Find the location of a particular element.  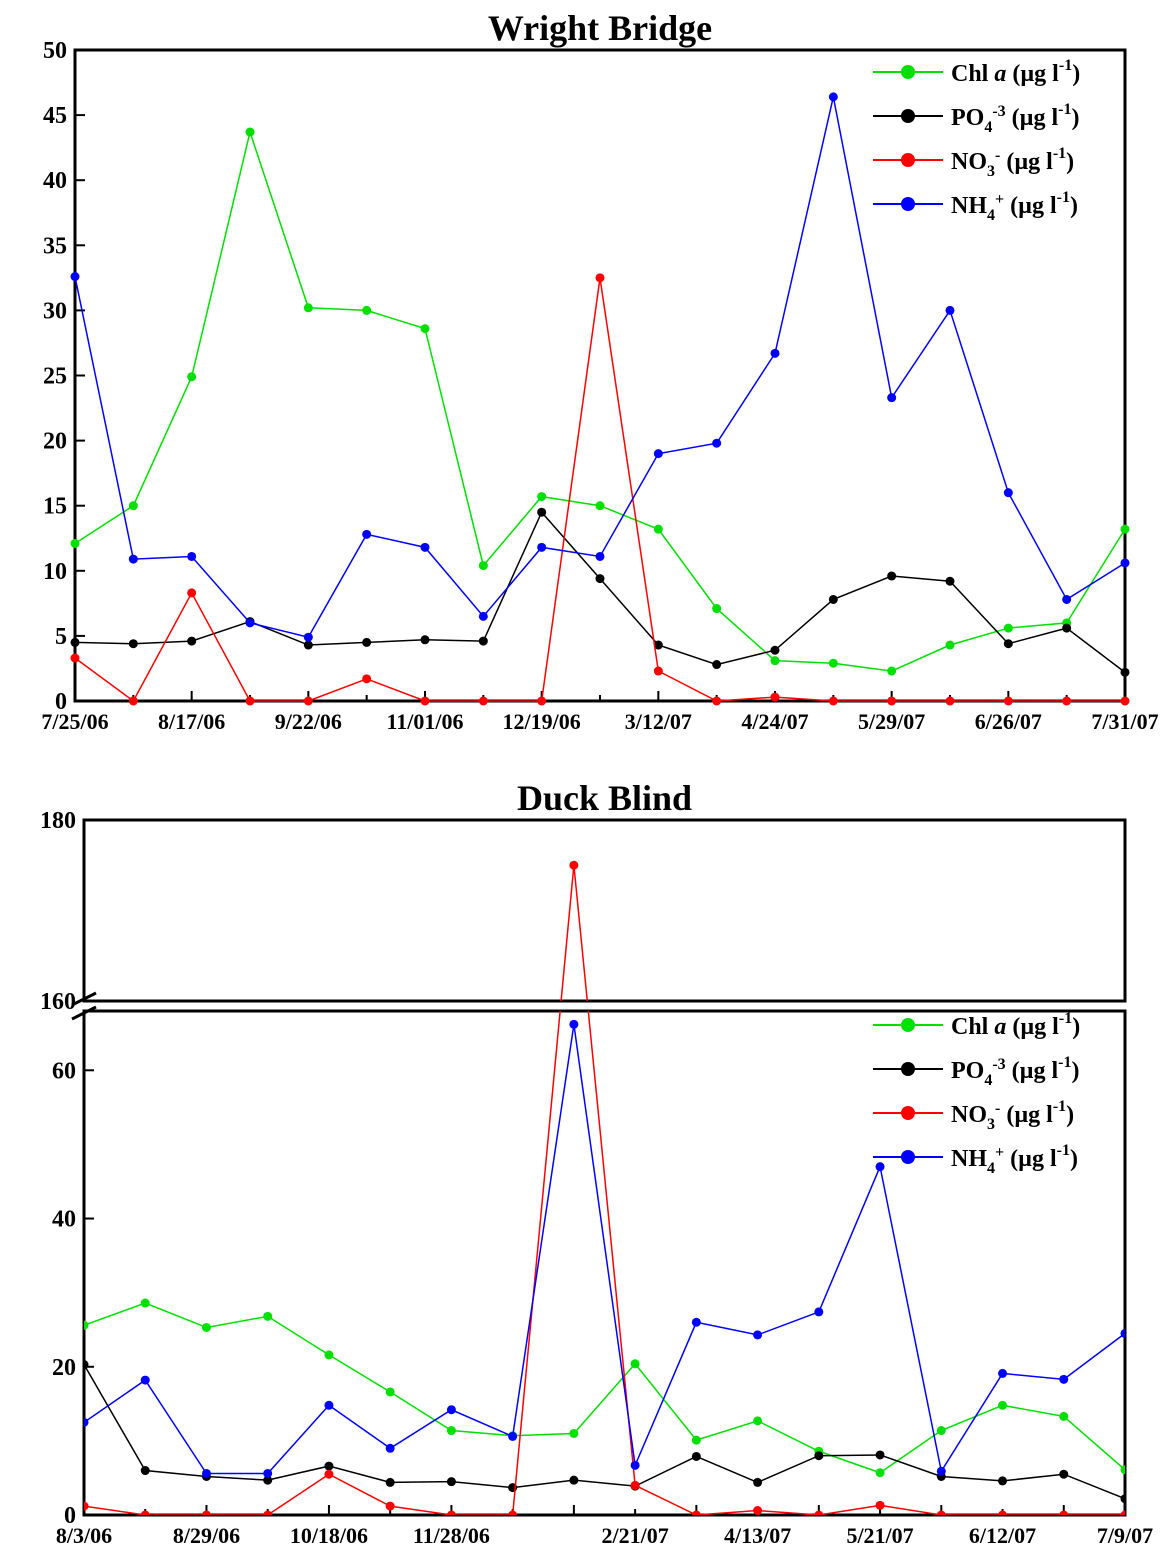

y-tick-label: 15 is located at coordinates (55, 507).